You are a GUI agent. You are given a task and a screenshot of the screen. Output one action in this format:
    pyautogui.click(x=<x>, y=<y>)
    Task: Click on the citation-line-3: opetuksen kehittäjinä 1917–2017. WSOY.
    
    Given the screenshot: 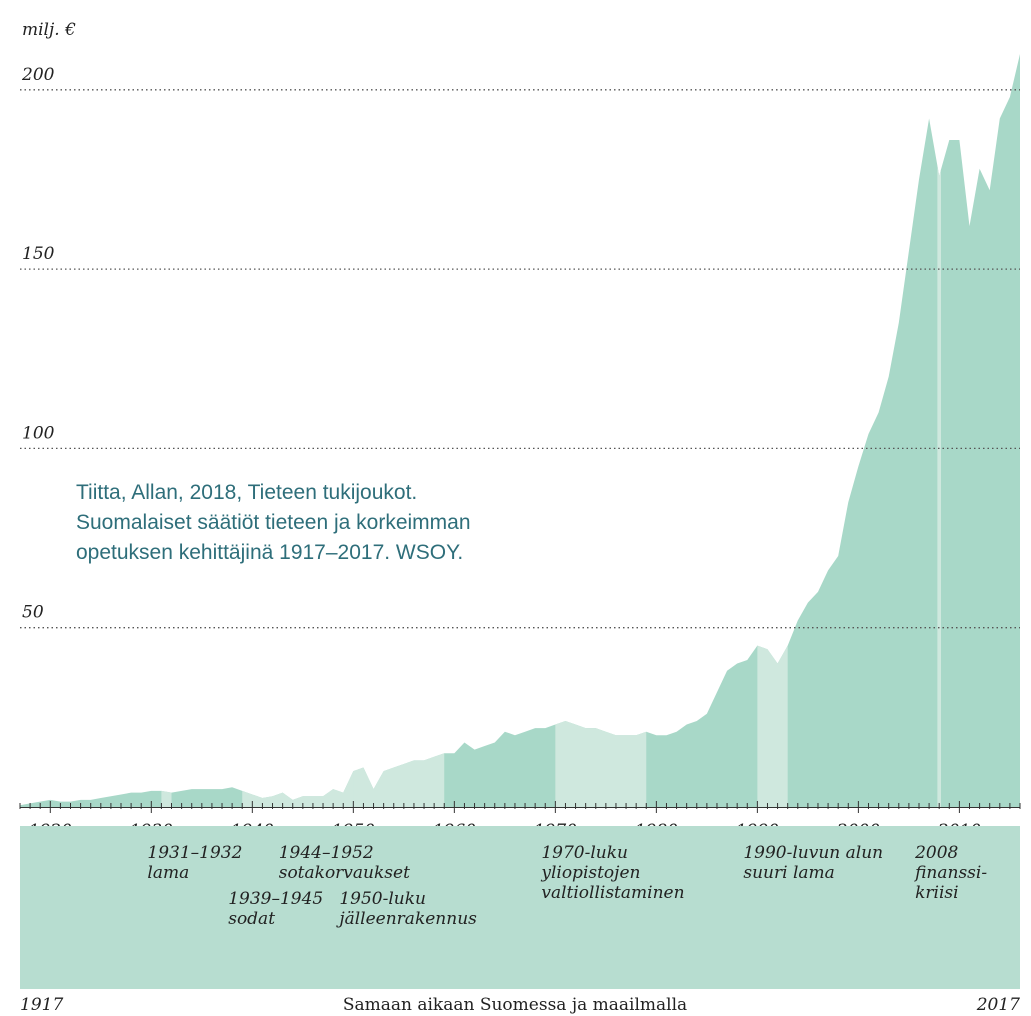 What is the action you would take?
    pyautogui.click(x=270, y=552)
    